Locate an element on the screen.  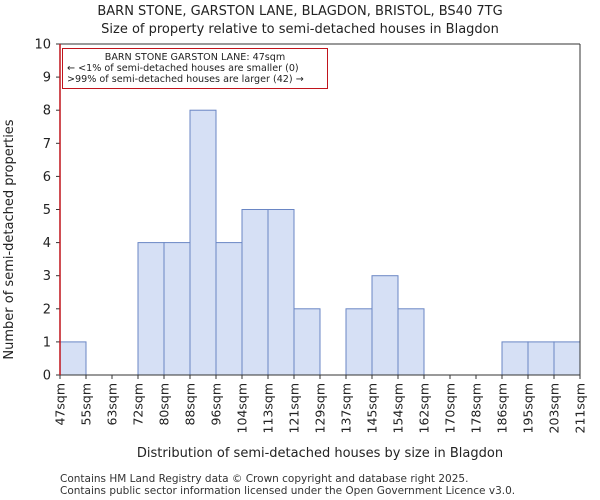
y-tick-label-3: 3 is located at coordinates (47, 276).